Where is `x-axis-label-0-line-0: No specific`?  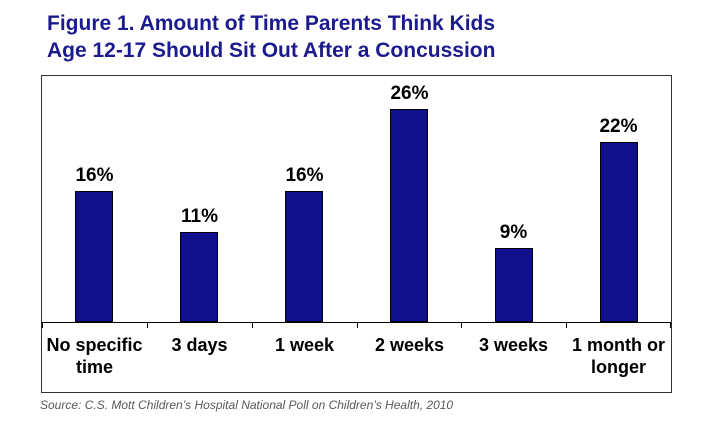 x-axis-label-0-line-0: No specific is located at coordinates (94, 345).